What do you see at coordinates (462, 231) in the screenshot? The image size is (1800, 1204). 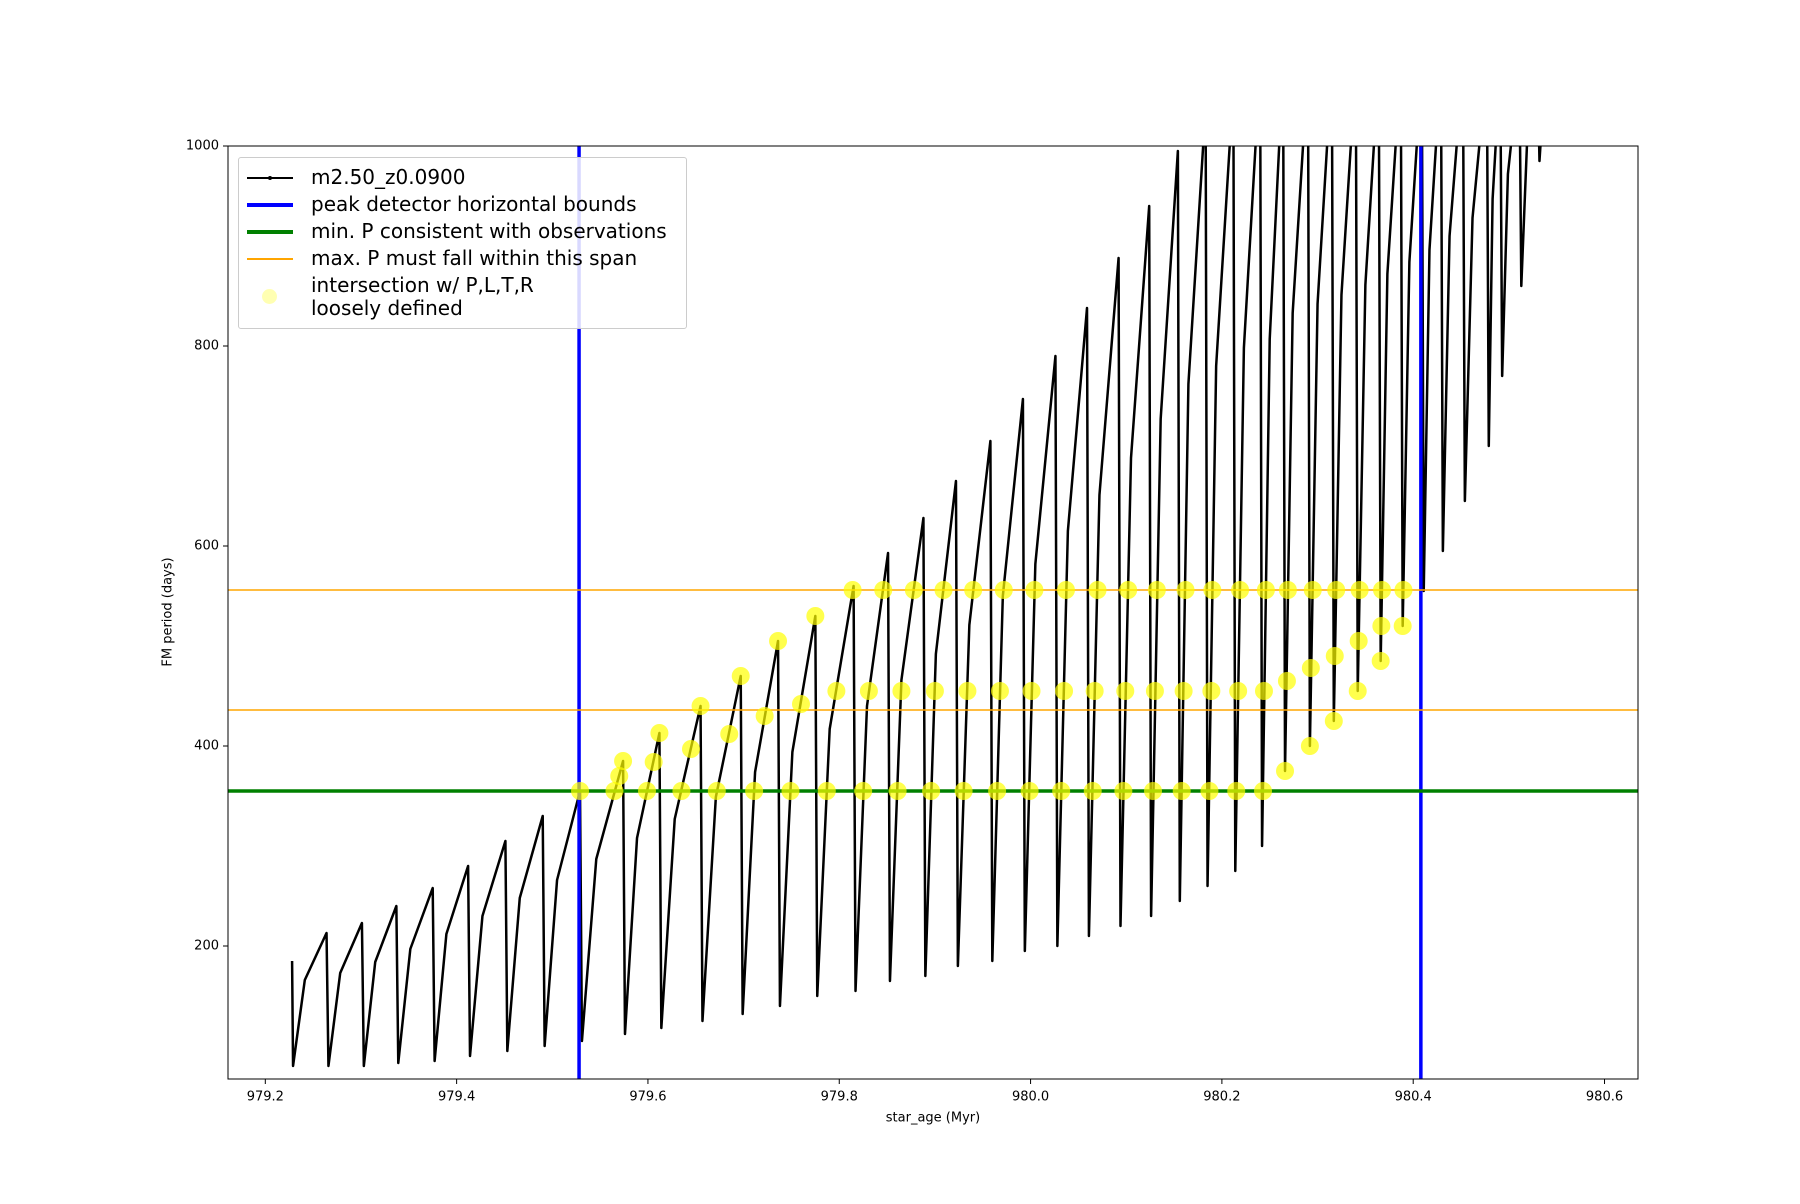 I see `legend-entry: min. P consistent with observations` at bounding box center [462, 231].